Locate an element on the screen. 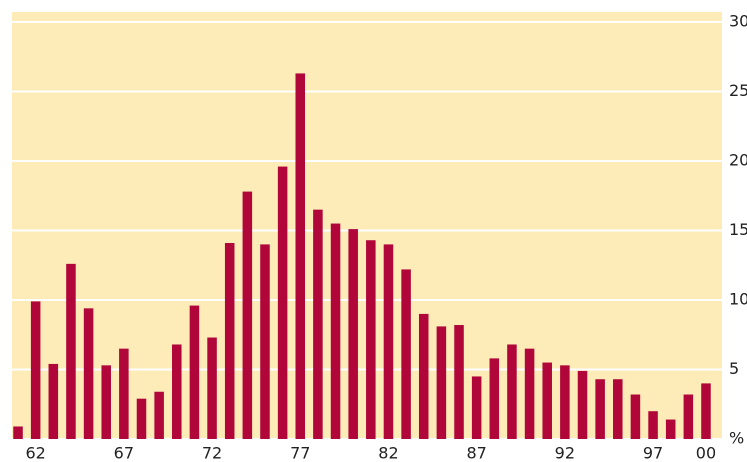 Image resolution: width=747 pixels, height=462 pixels. y-tick-label: 5 is located at coordinates (734, 368).